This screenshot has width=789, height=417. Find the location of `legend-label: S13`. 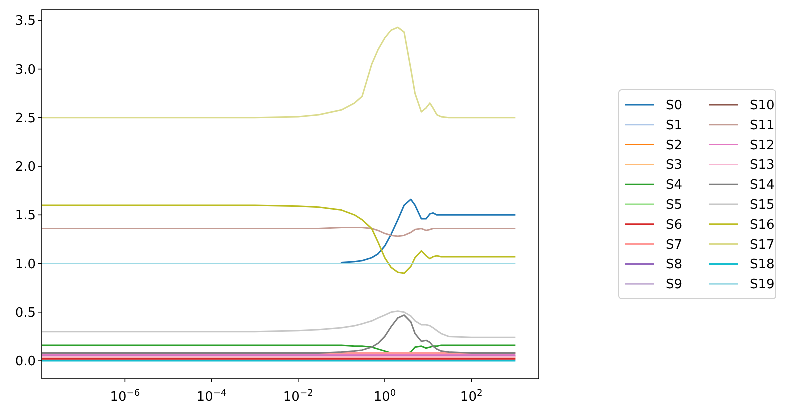

legend-label: S13 is located at coordinates (762, 166).